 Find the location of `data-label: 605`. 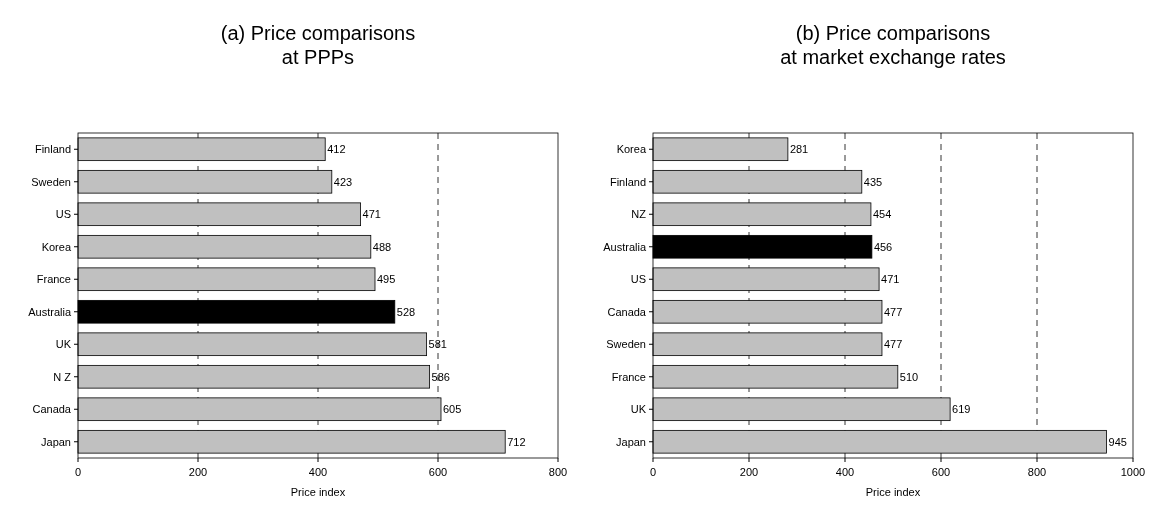

data-label: 605 is located at coordinates (452, 409).